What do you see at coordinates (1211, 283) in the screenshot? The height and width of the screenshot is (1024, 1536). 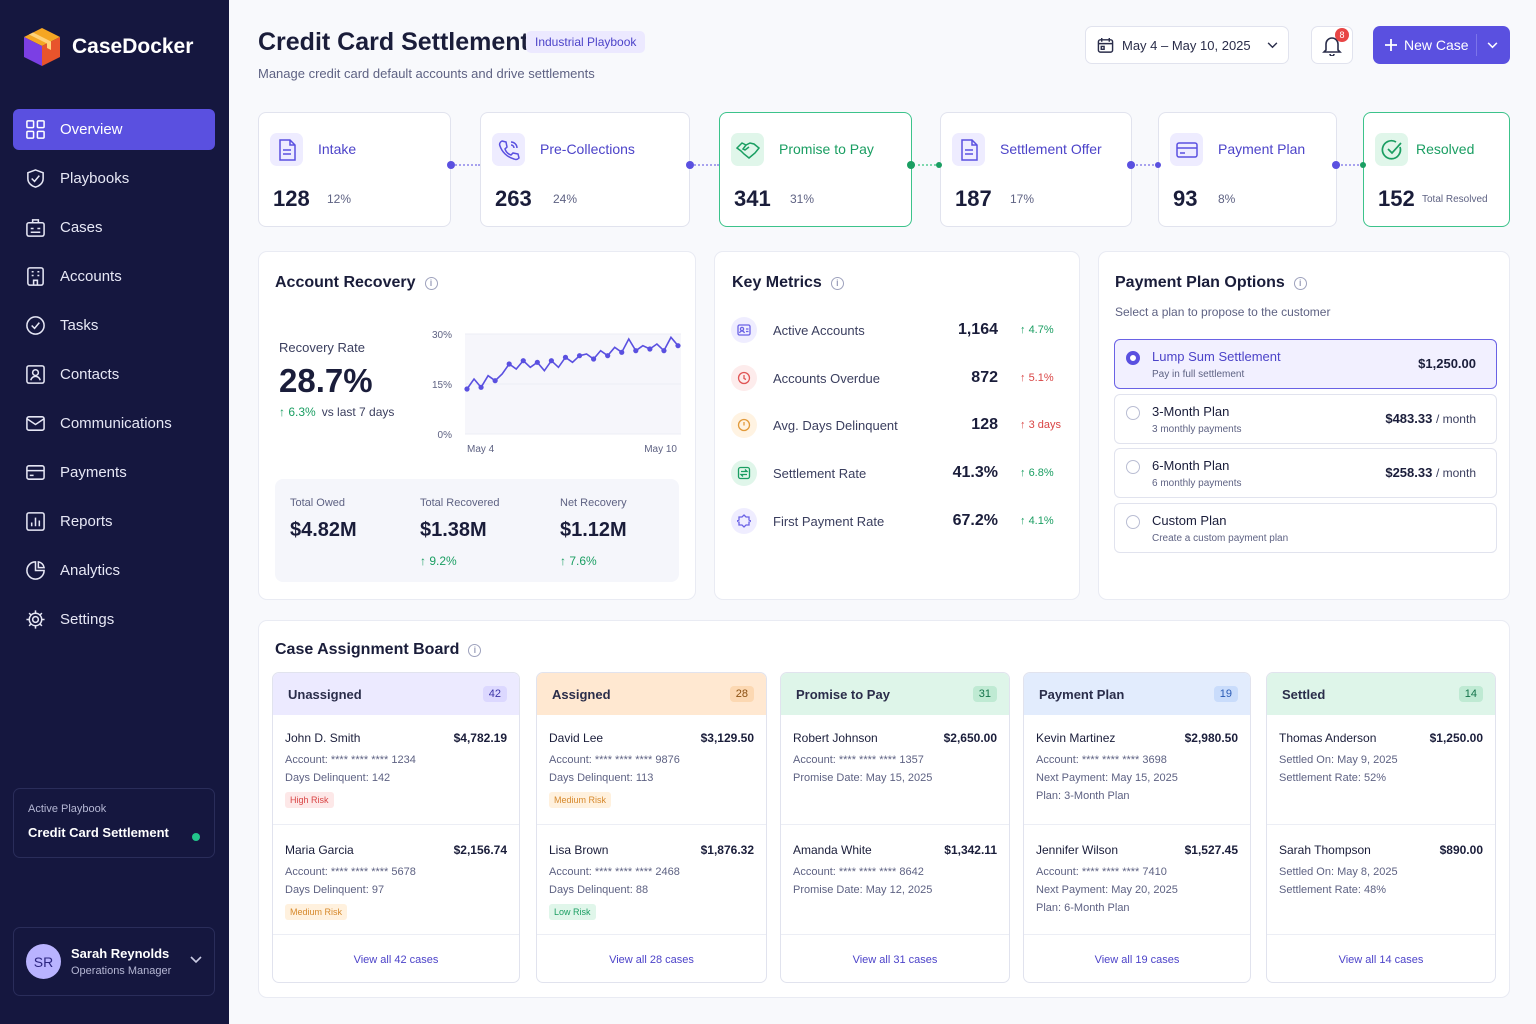 I see `card-title: Payment Plan Options i` at bounding box center [1211, 283].